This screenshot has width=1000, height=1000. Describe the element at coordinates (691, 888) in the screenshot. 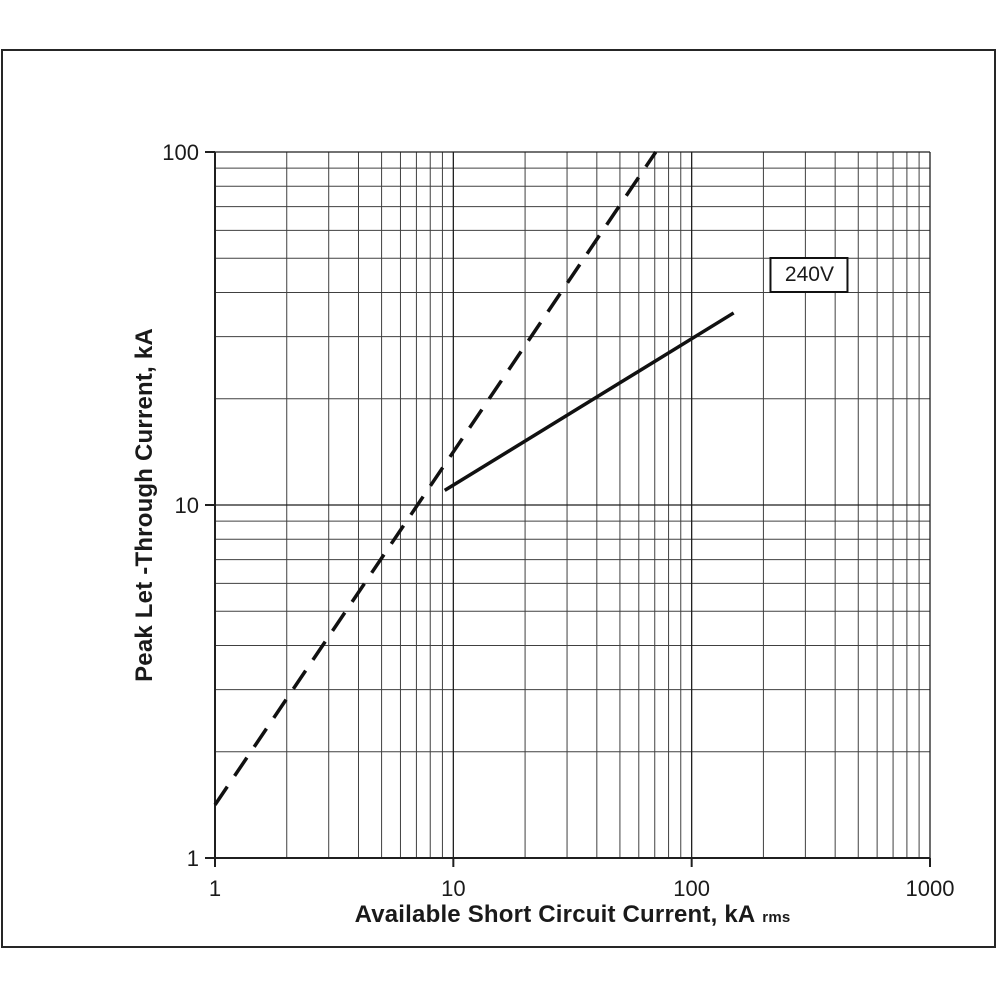

I see `x-tick-label: 100` at that location.